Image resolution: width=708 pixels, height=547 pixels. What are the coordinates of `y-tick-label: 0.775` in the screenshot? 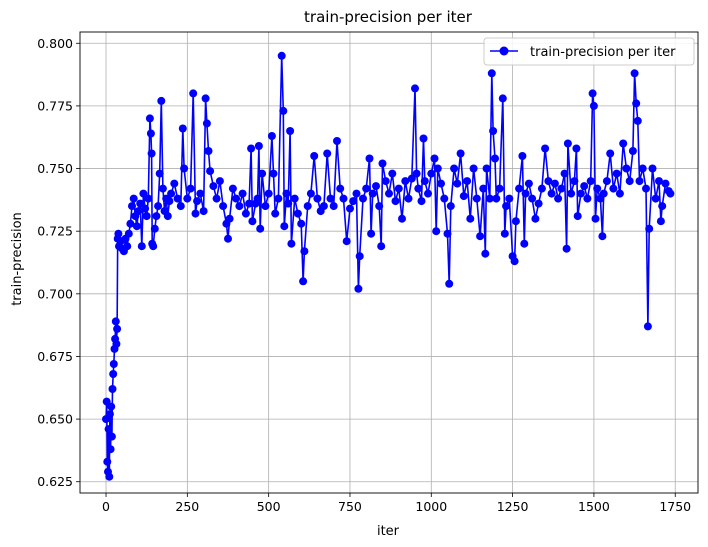 It's located at (55, 105).